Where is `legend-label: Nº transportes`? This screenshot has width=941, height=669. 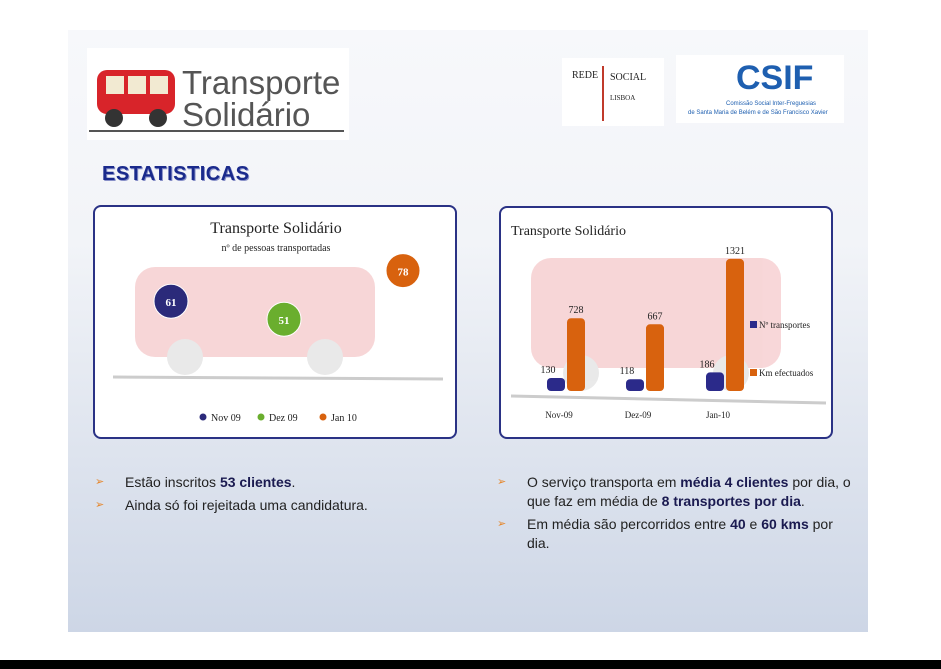 legend-label: Nº transportes is located at coordinates (785, 325).